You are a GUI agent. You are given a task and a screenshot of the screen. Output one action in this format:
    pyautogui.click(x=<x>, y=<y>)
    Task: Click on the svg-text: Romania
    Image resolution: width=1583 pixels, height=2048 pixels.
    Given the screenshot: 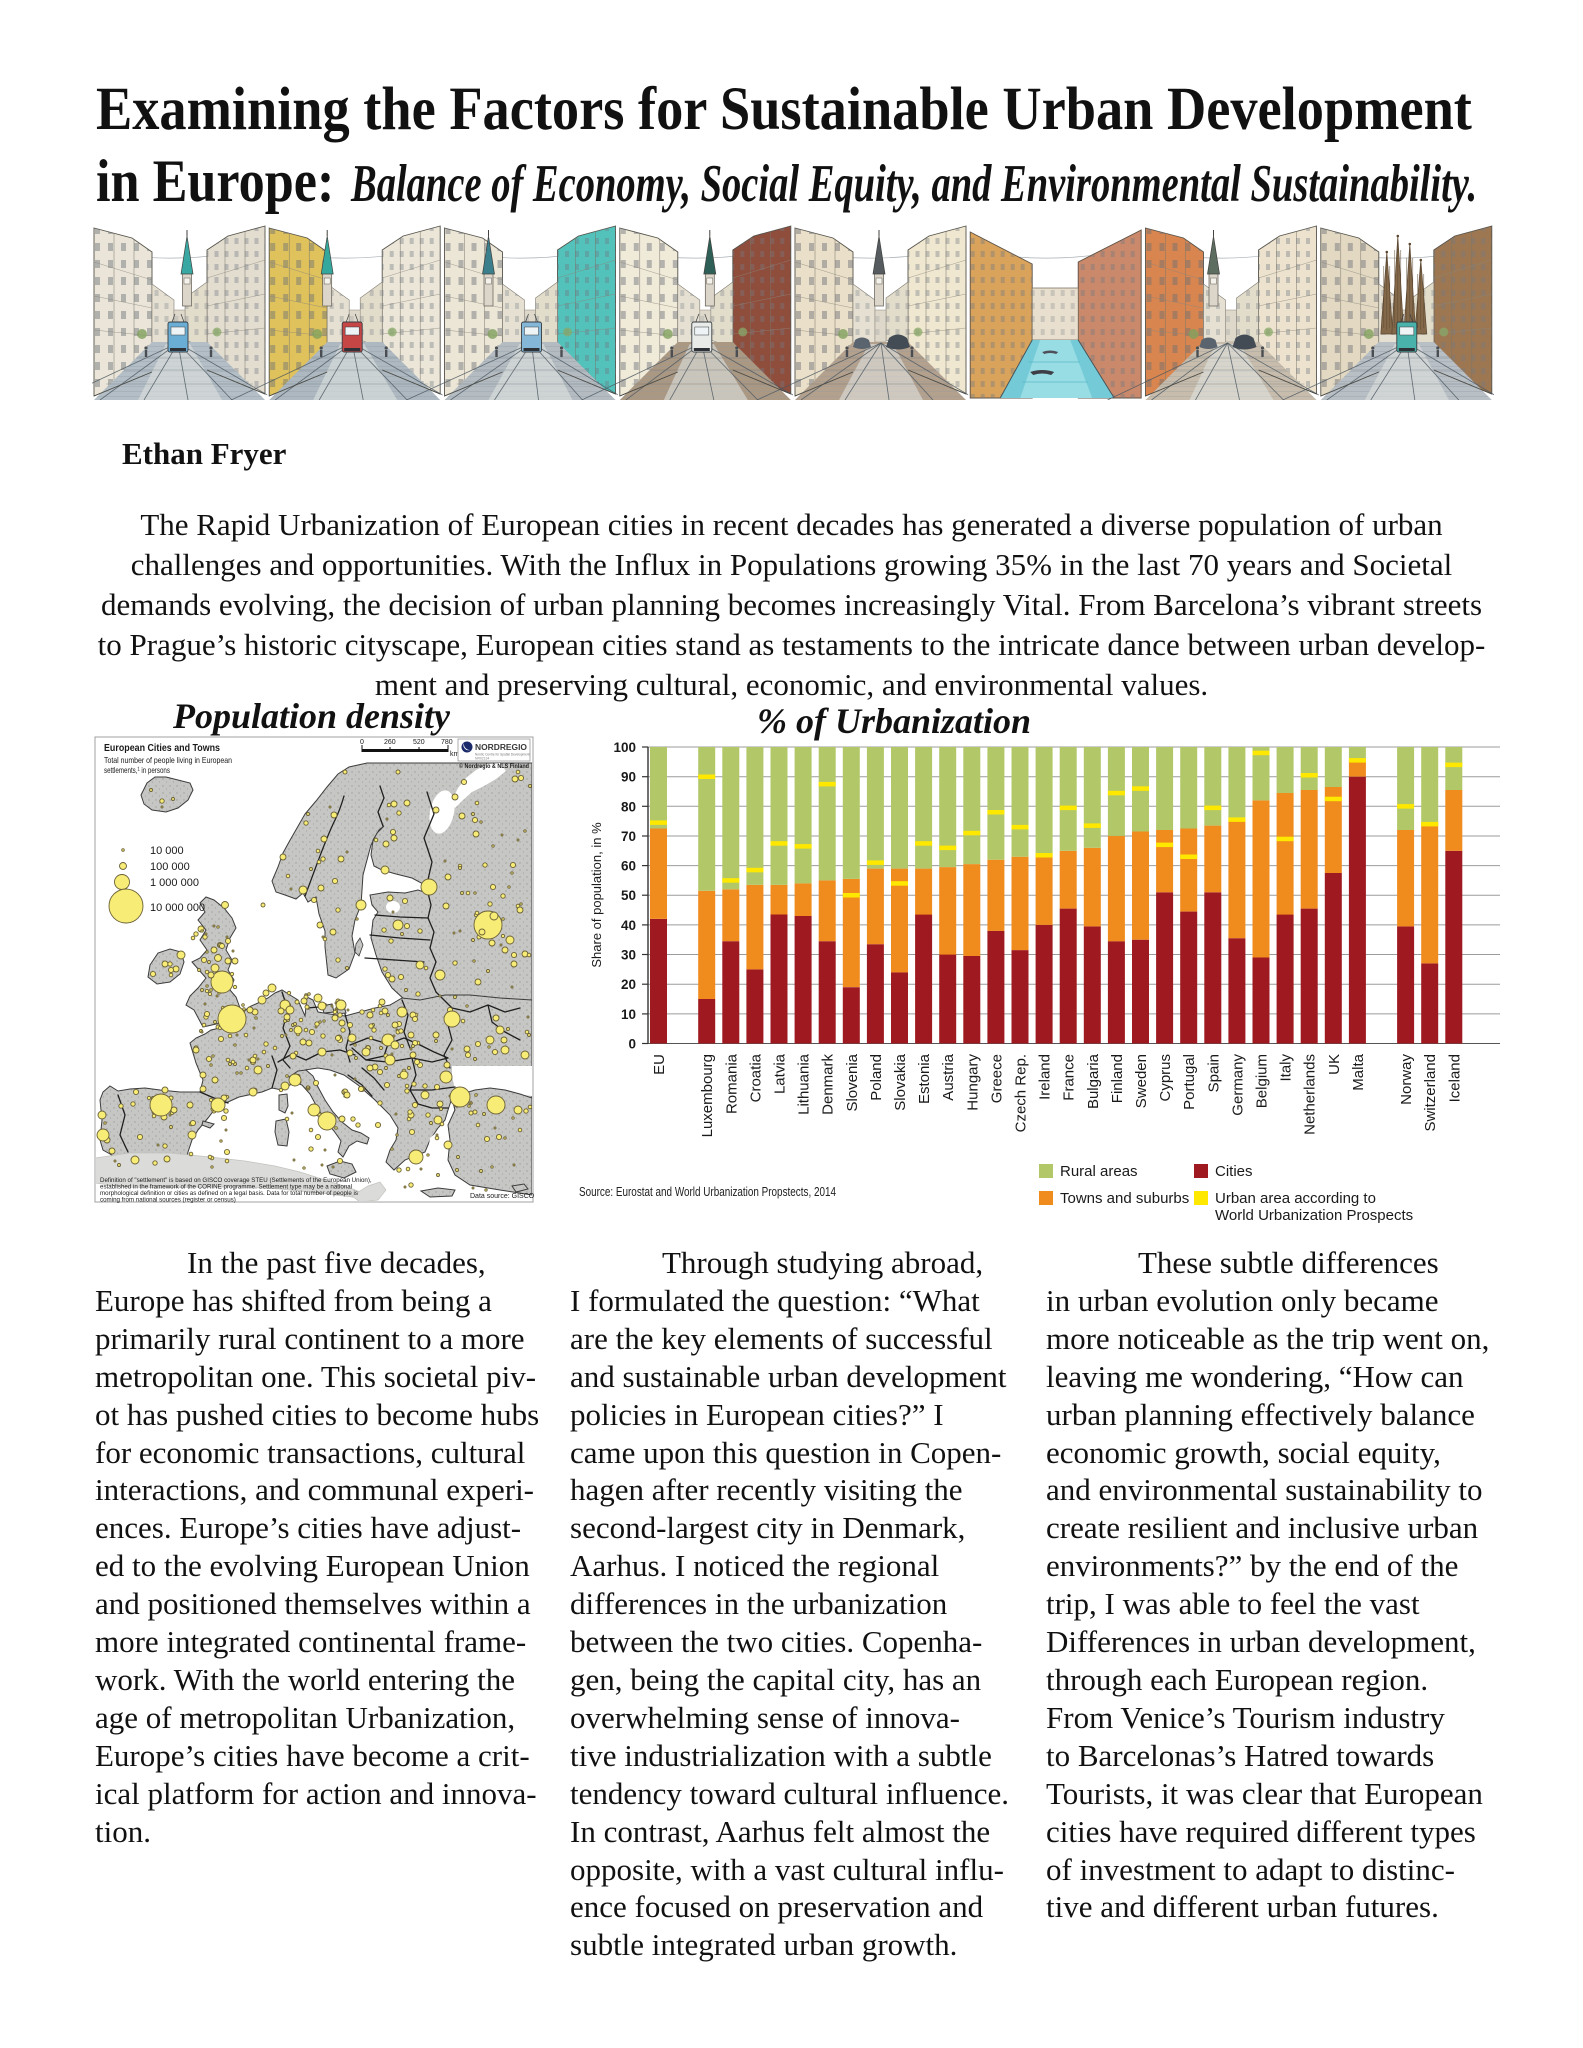 What is the action you would take?
    pyautogui.click(x=731, y=1083)
    